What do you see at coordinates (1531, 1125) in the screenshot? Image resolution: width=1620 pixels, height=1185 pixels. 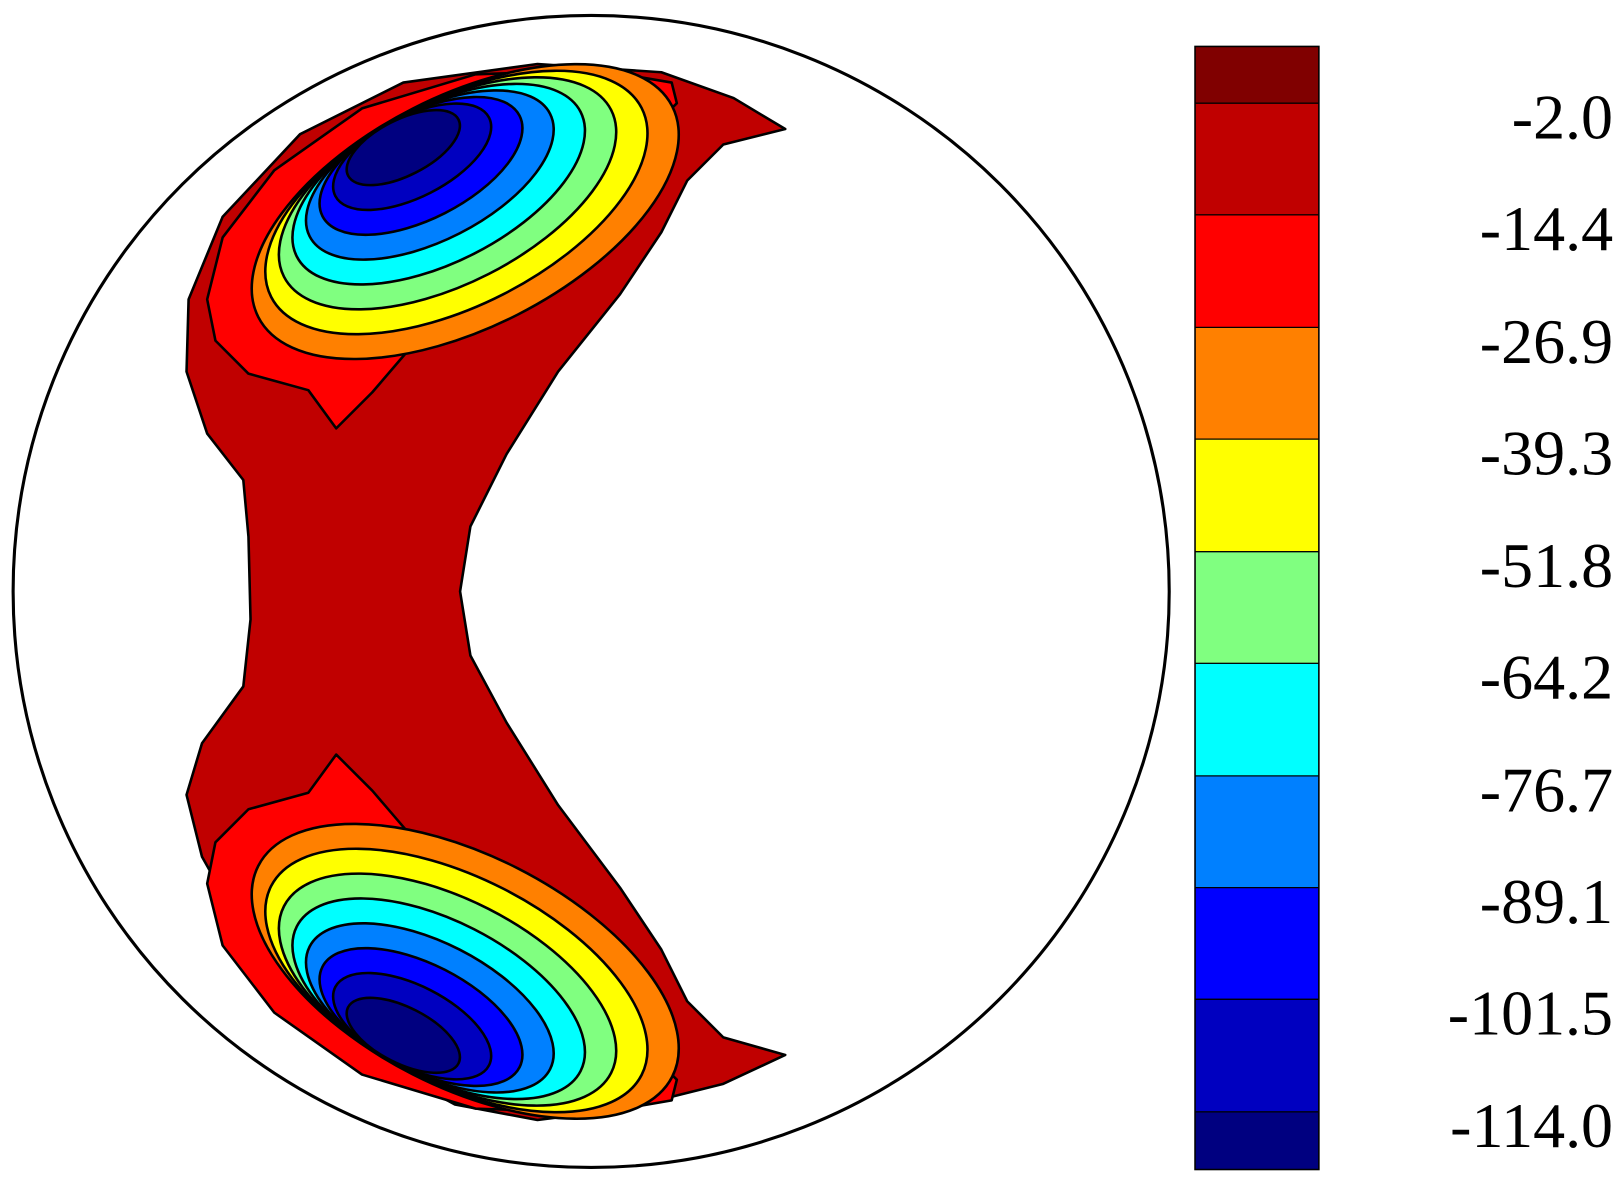 I see `colorbar-tick-label: -114.0` at bounding box center [1531, 1125].